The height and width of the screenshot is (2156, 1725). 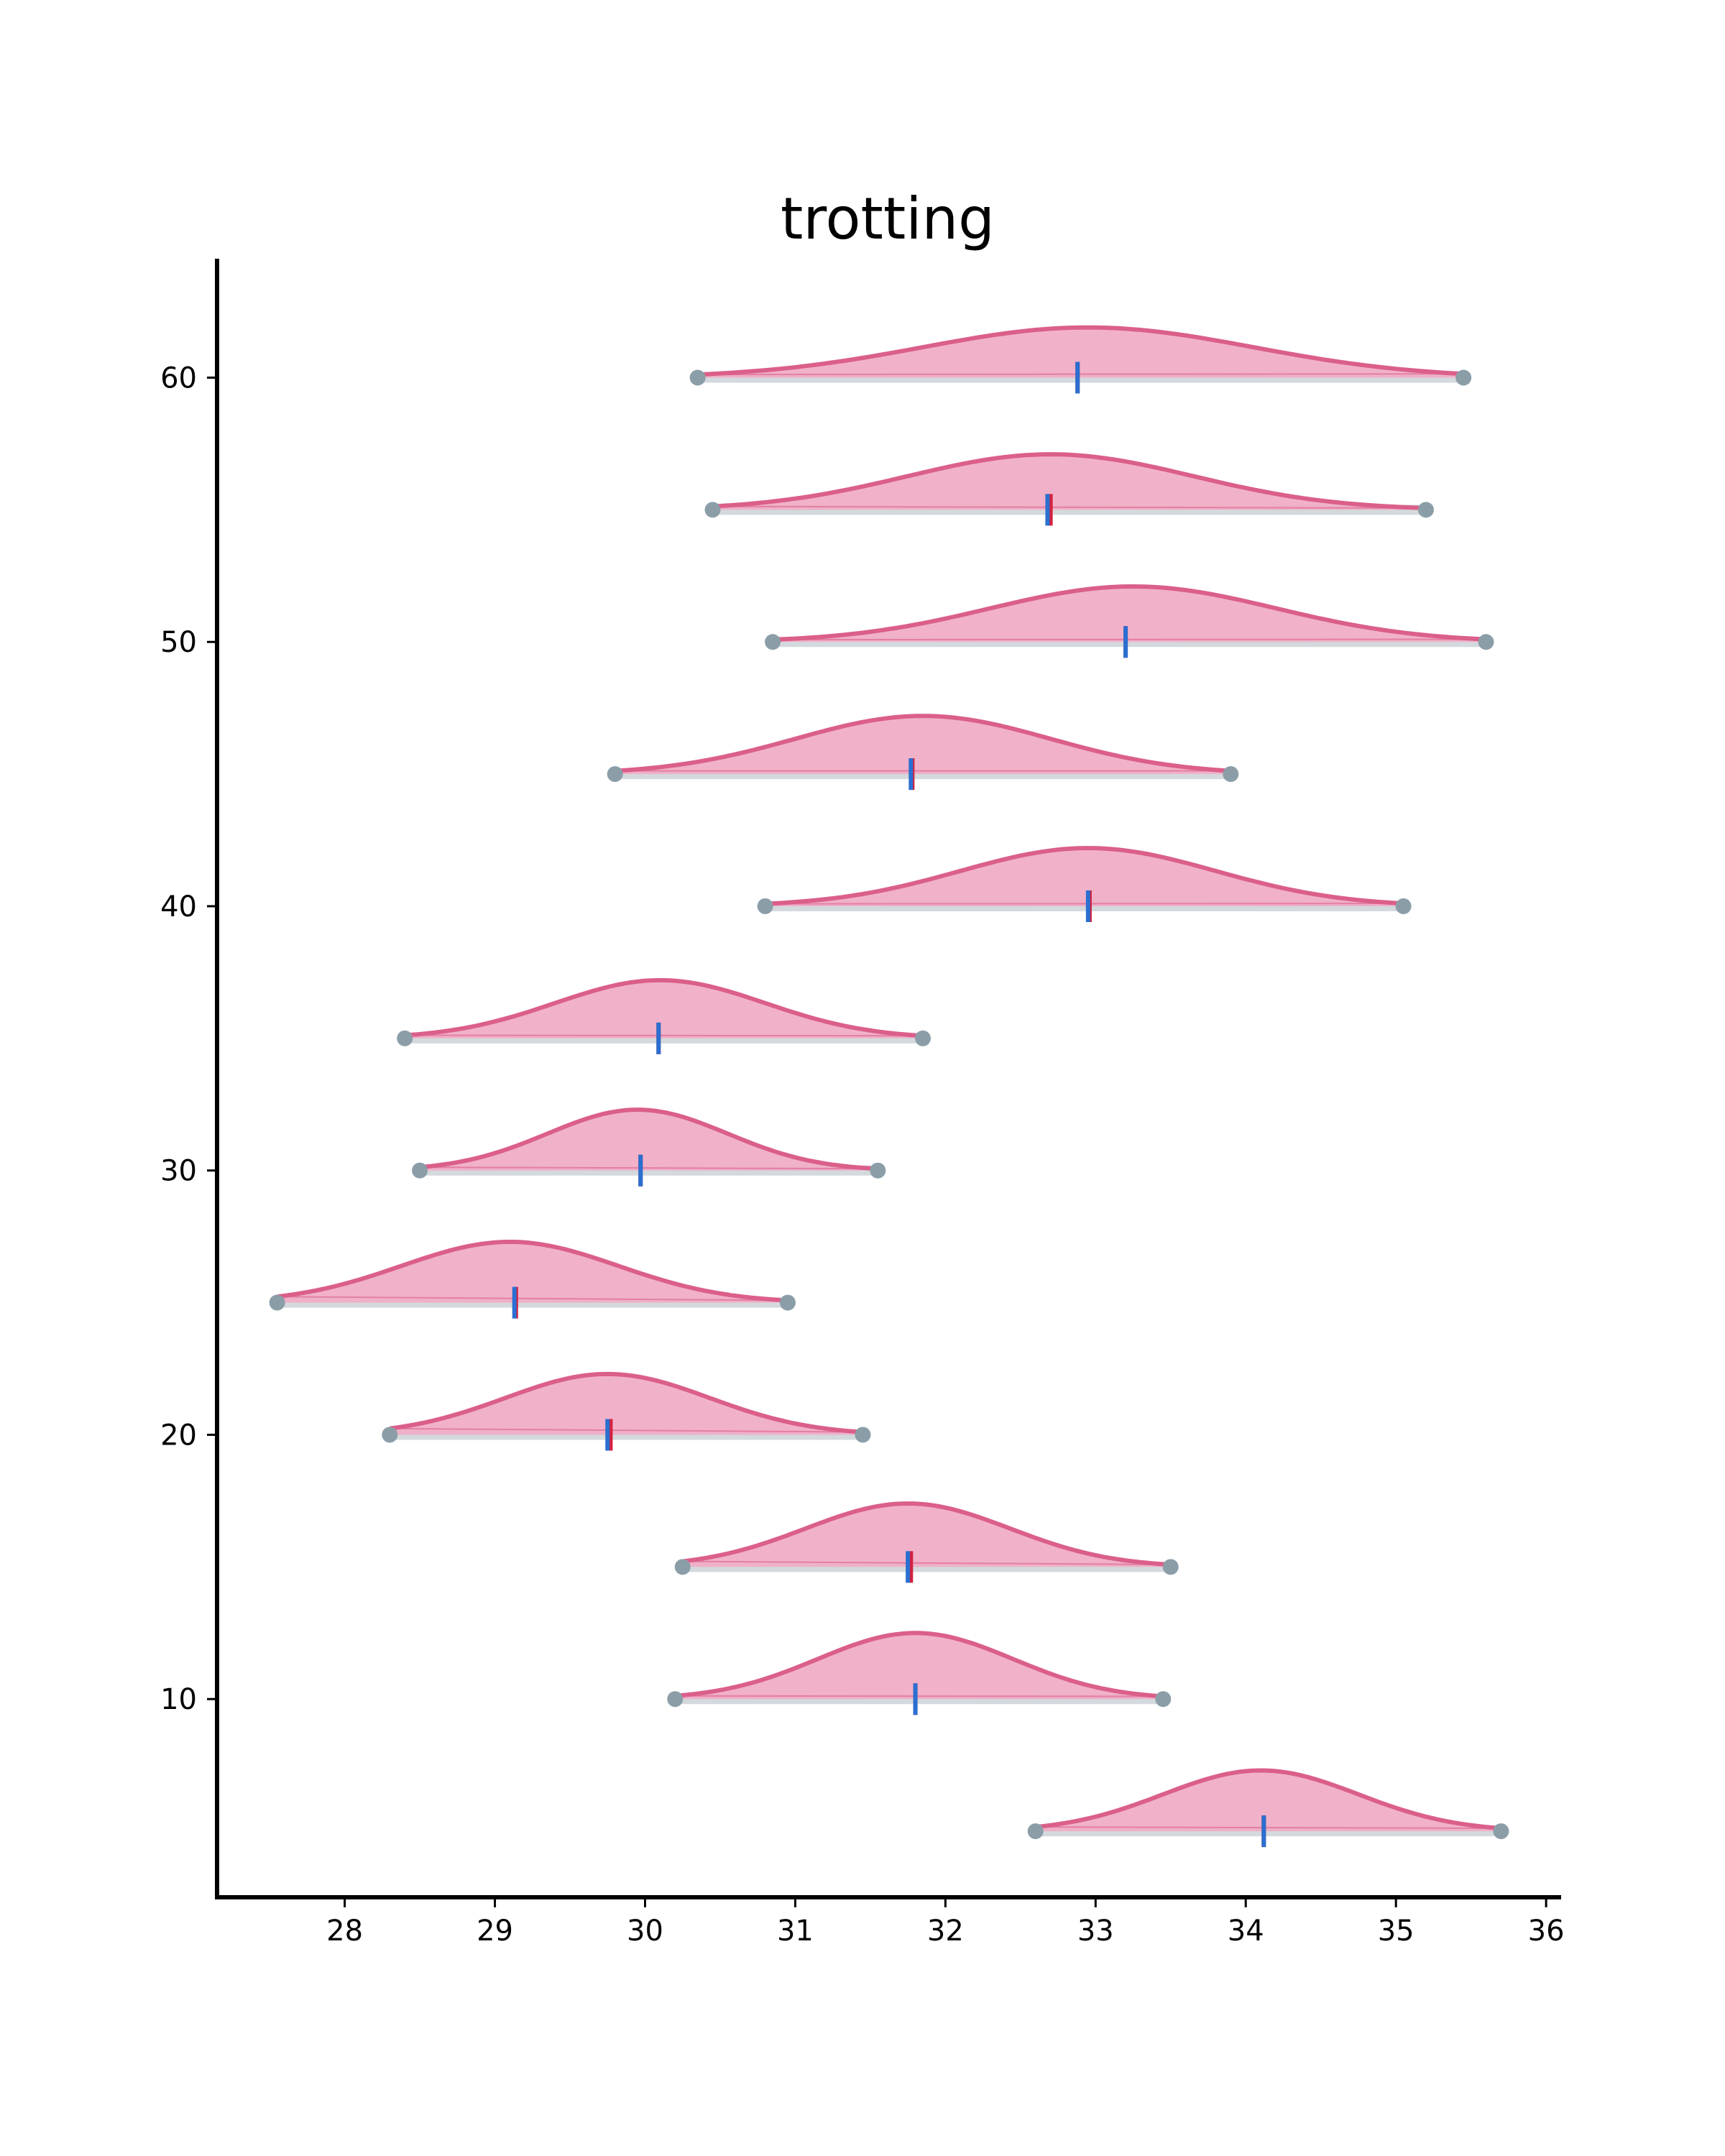 What do you see at coordinates (1546, 1931) in the screenshot?
I see `x-tick-label-36: 36` at bounding box center [1546, 1931].